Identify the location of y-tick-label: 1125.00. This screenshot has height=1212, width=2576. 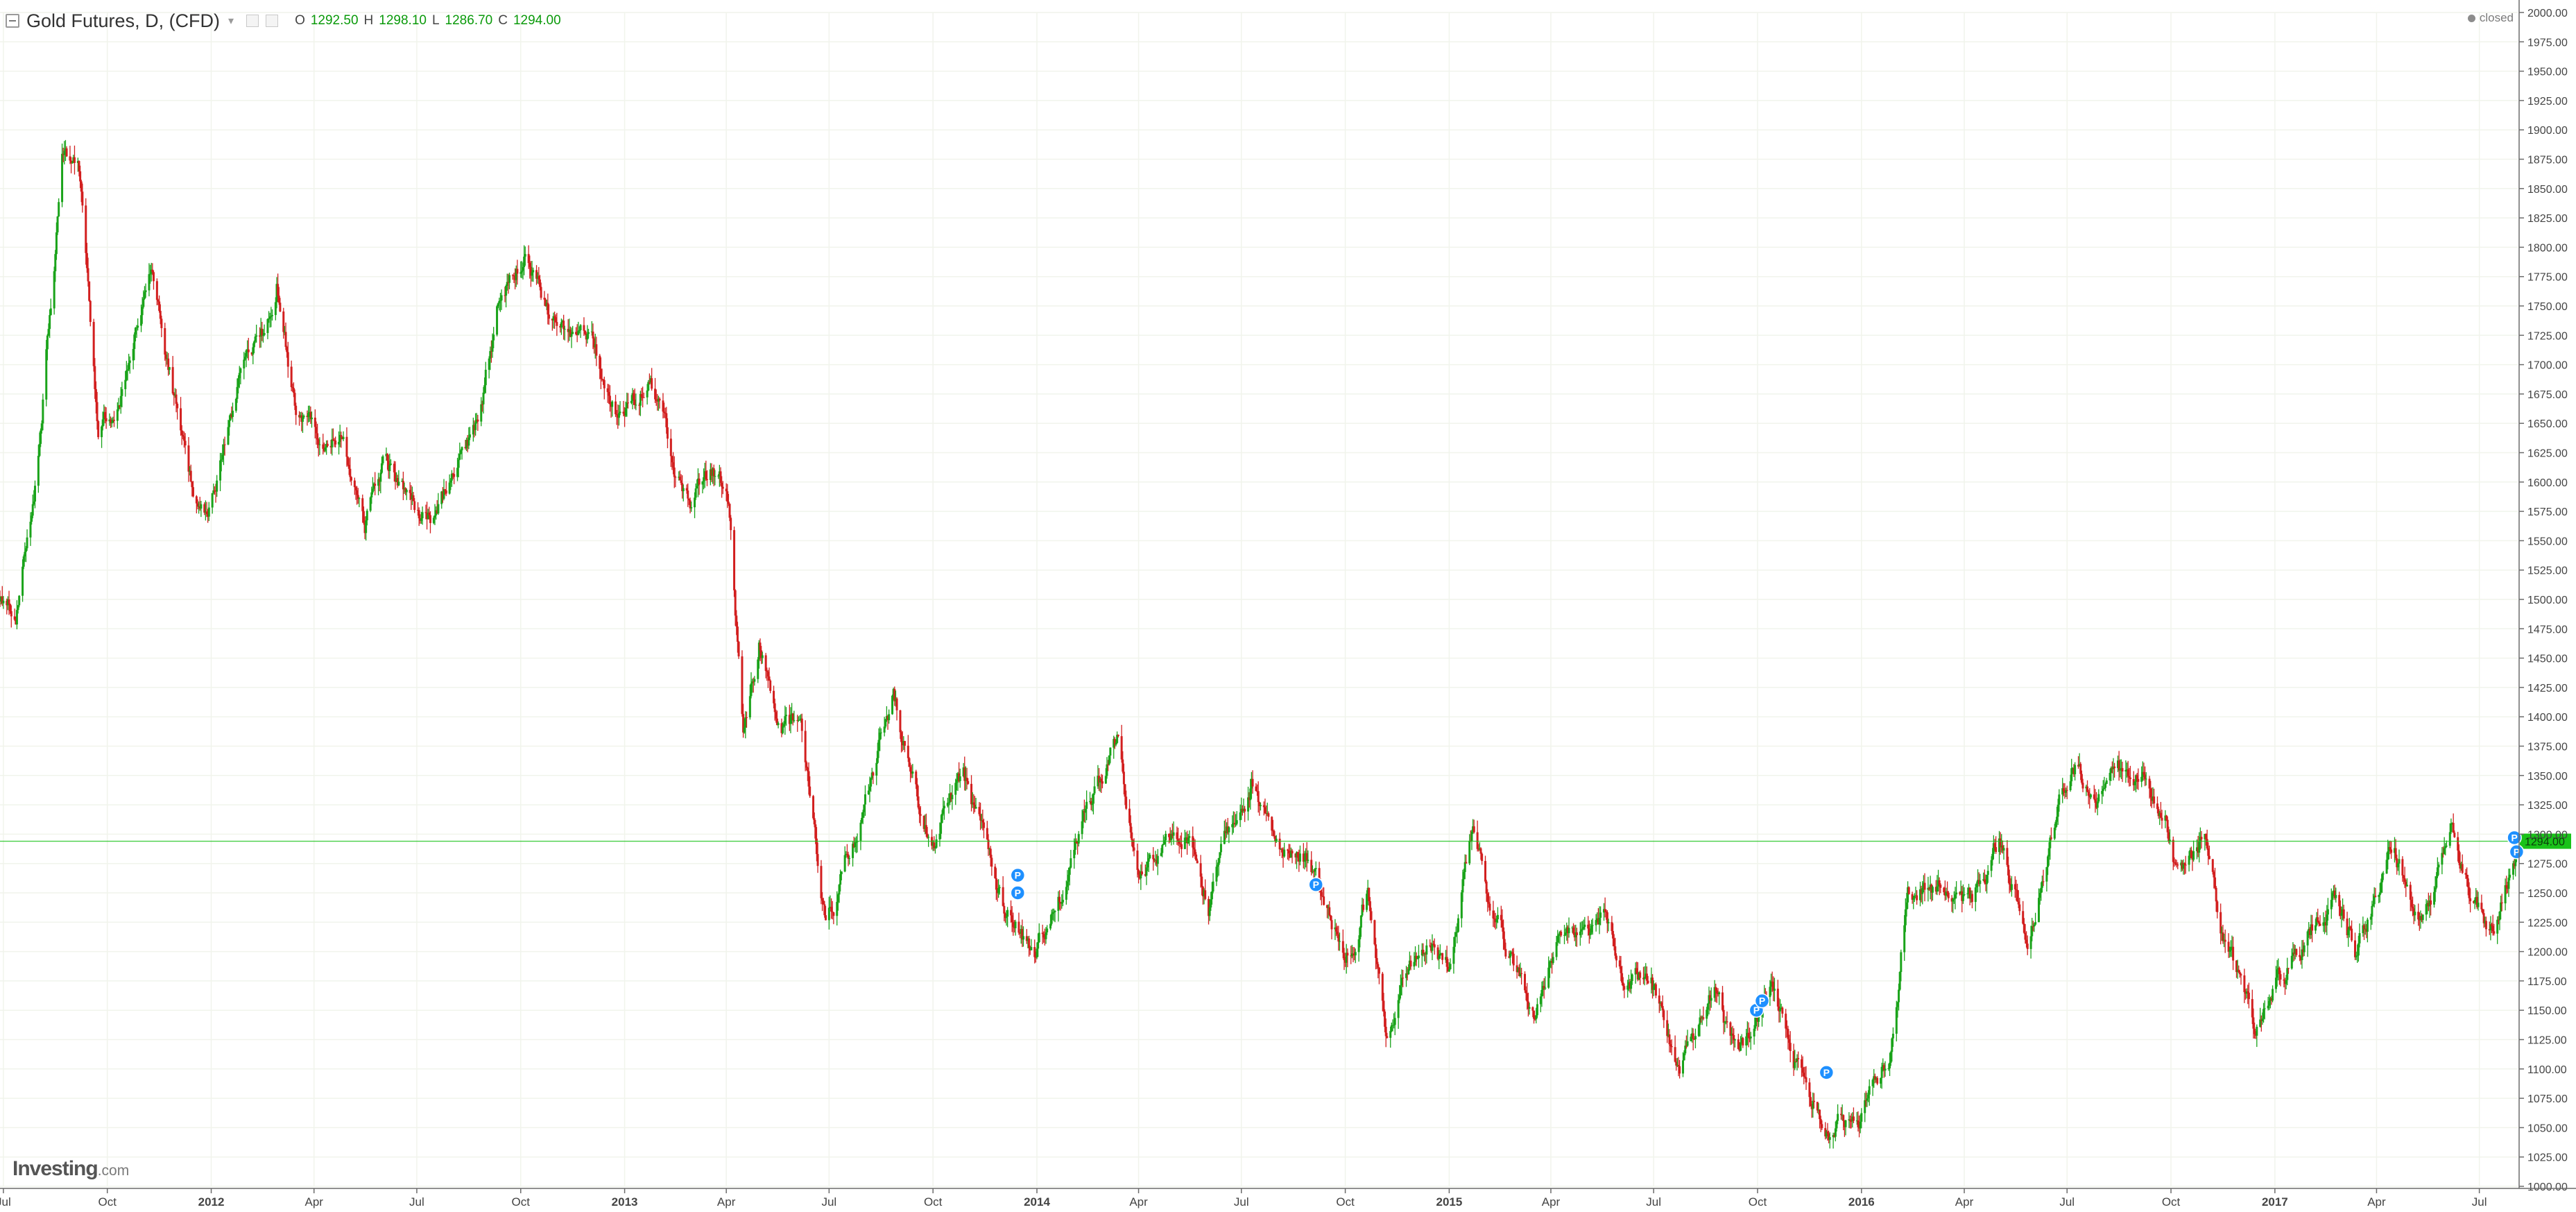
(2547, 1041).